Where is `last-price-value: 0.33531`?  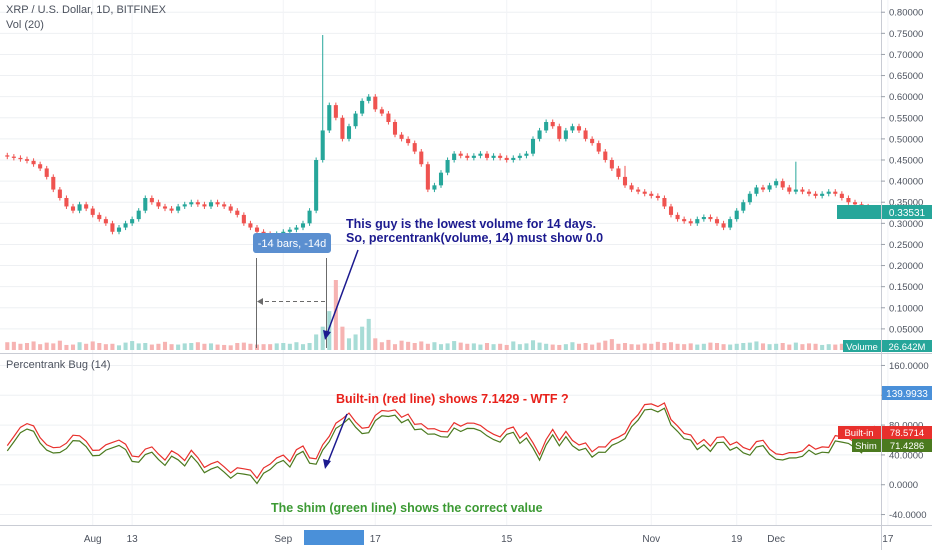 last-price-value: 0.33531 is located at coordinates (907, 213).